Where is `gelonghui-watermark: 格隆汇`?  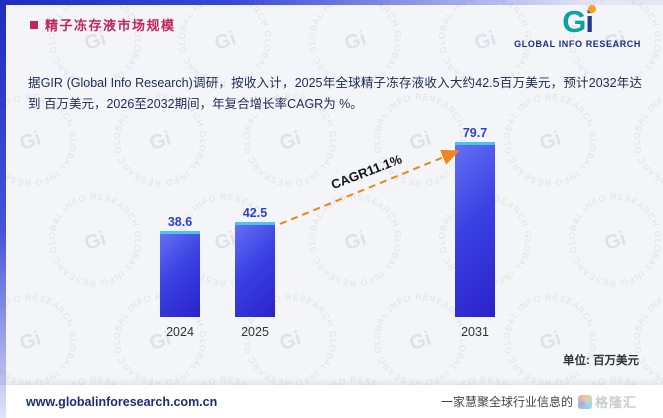 gelonghui-watermark: 格隆汇 is located at coordinates (607, 401).